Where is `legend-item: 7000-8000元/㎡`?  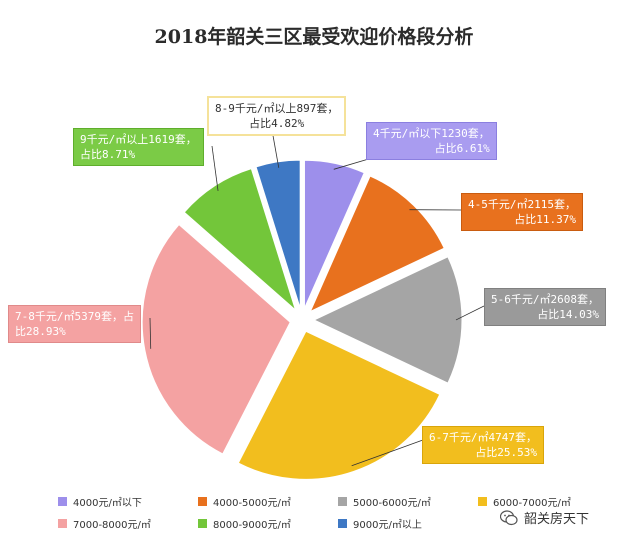 legend-item: 7000-8000元/㎡ is located at coordinates (128, 523).